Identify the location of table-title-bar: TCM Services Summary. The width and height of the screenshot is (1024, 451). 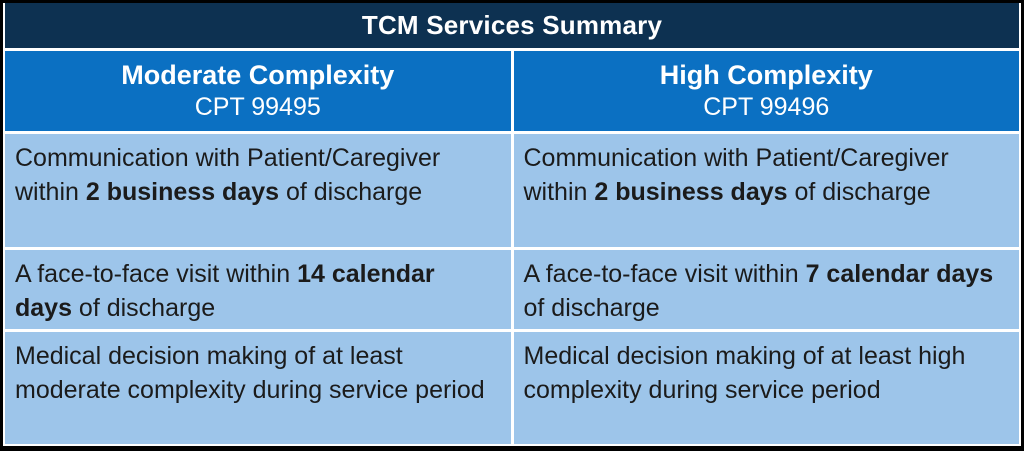
(512, 25).